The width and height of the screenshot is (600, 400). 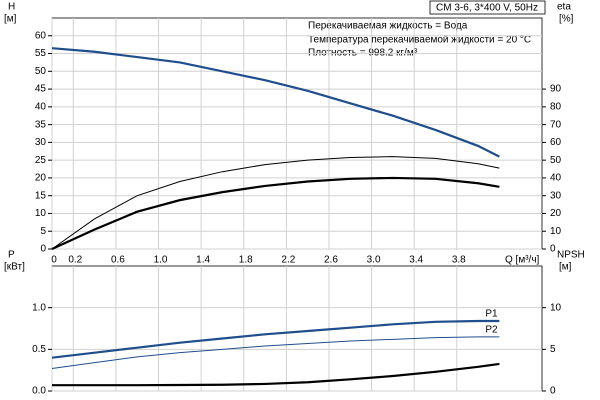 I want to click on y-axis-label: P, so click(x=11, y=255).